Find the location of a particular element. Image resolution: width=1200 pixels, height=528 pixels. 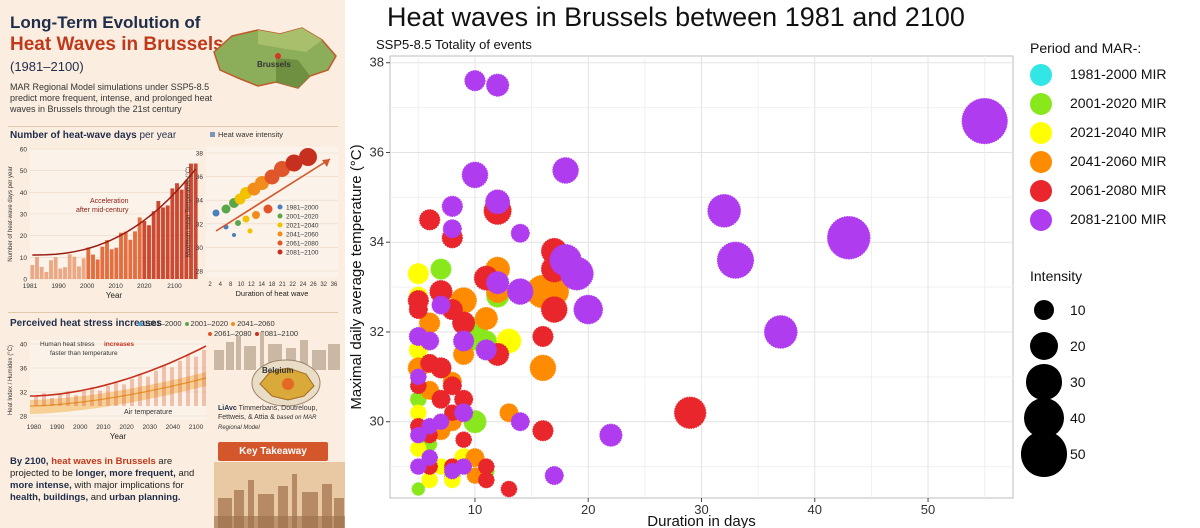

mini3-legend-label: 2081–2100 is located at coordinates (279, 333).